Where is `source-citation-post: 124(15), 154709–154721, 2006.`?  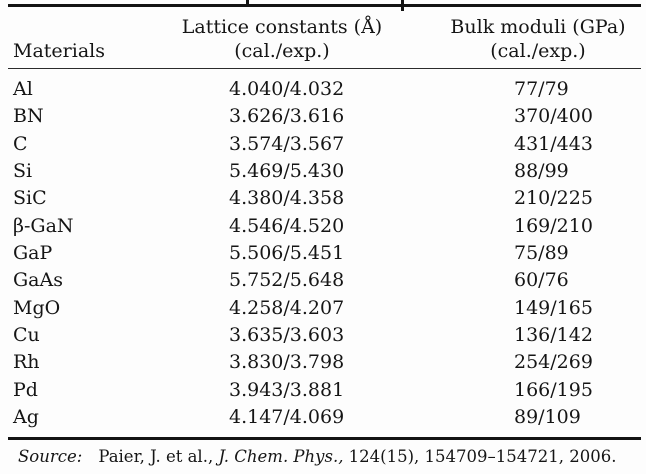
source-citation-post: 124(15), 154709–154721, 2006. is located at coordinates (480, 456).